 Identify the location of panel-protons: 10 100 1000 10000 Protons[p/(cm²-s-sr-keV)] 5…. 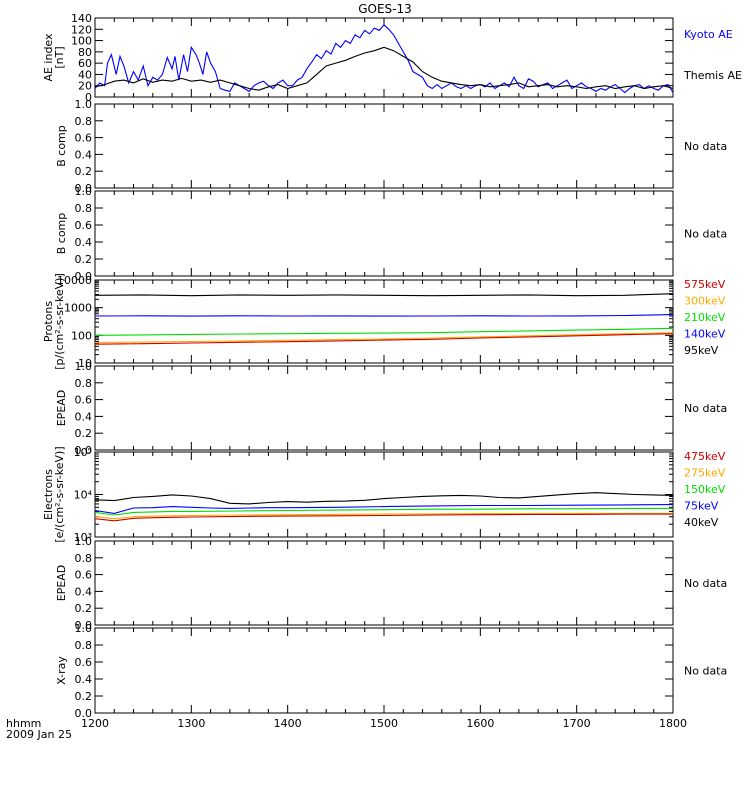
(384, 321).